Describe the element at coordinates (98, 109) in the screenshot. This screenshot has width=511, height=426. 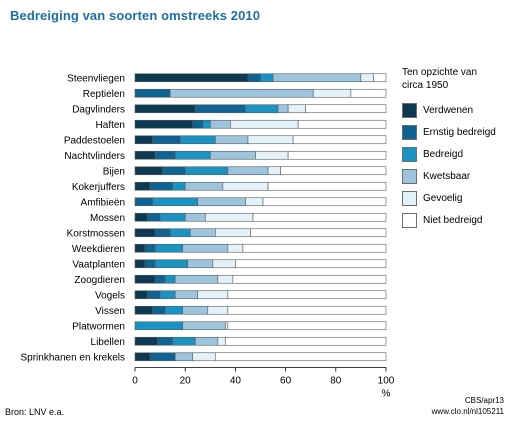
I see `category-label: Dagvlinders` at that location.